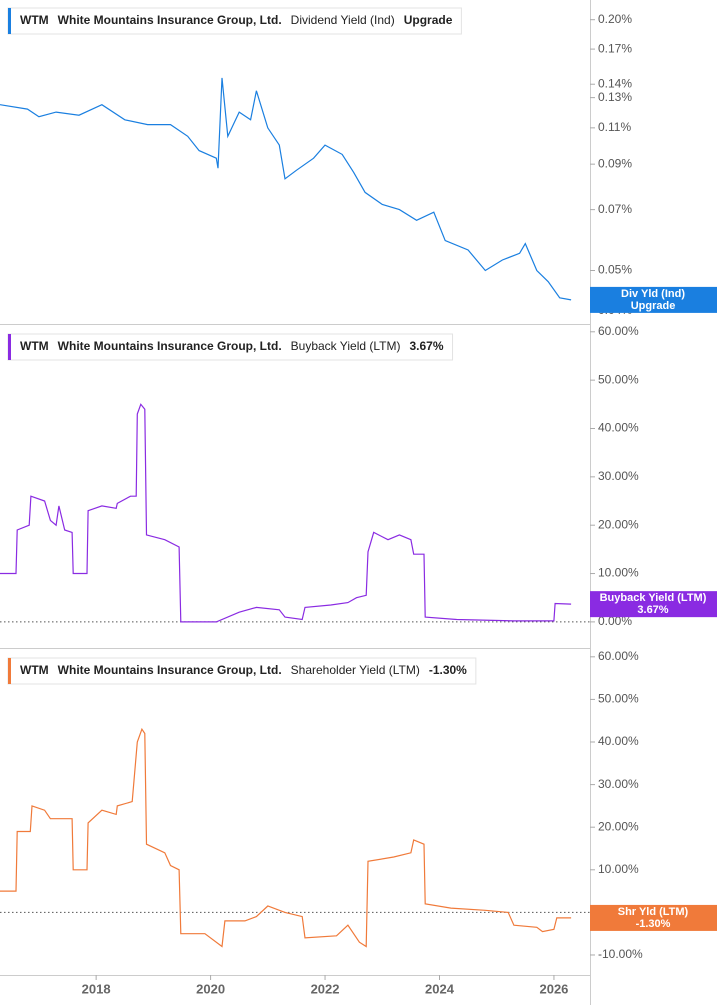 The width and height of the screenshot is (717, 1005). What do you see at coordinates (615, 621) in the screenshot?
I see `y-tick-label: 0.00%` at bounding box center [615, 621].